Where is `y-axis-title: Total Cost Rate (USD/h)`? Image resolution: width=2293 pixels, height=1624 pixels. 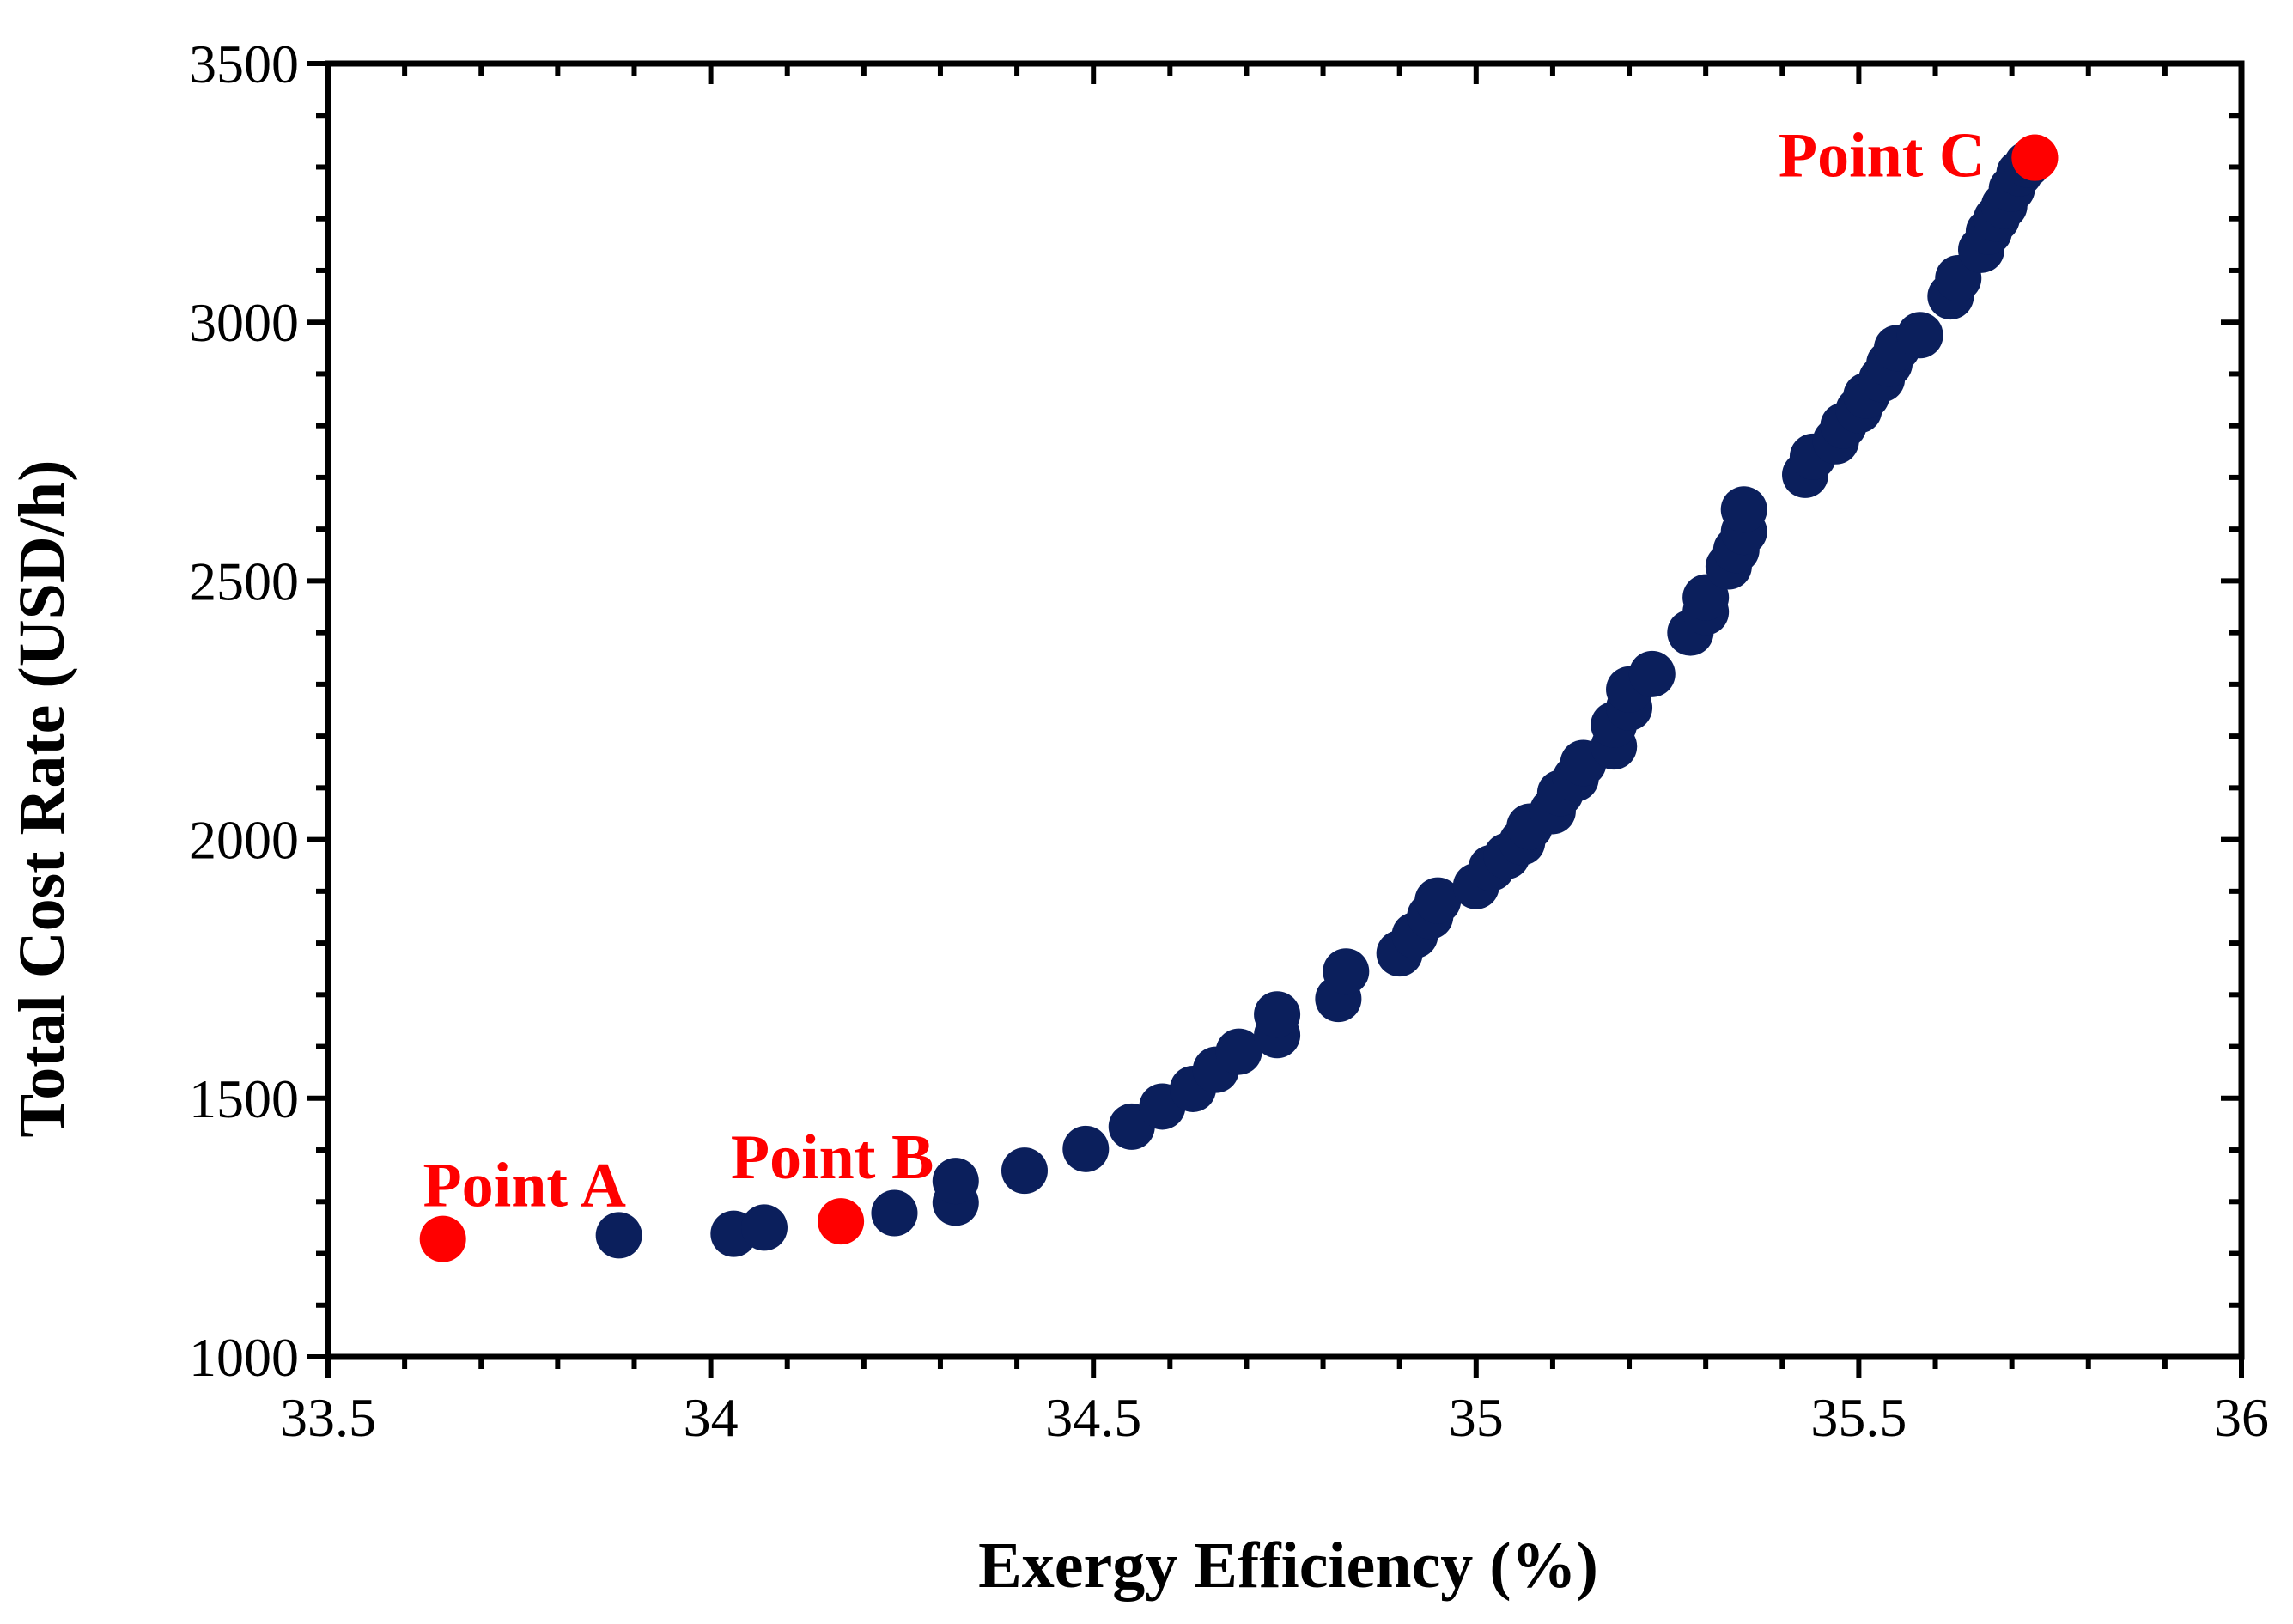
y-axis-title: Total Cost Rate (USD/h) is located at coordinates (42, 799).